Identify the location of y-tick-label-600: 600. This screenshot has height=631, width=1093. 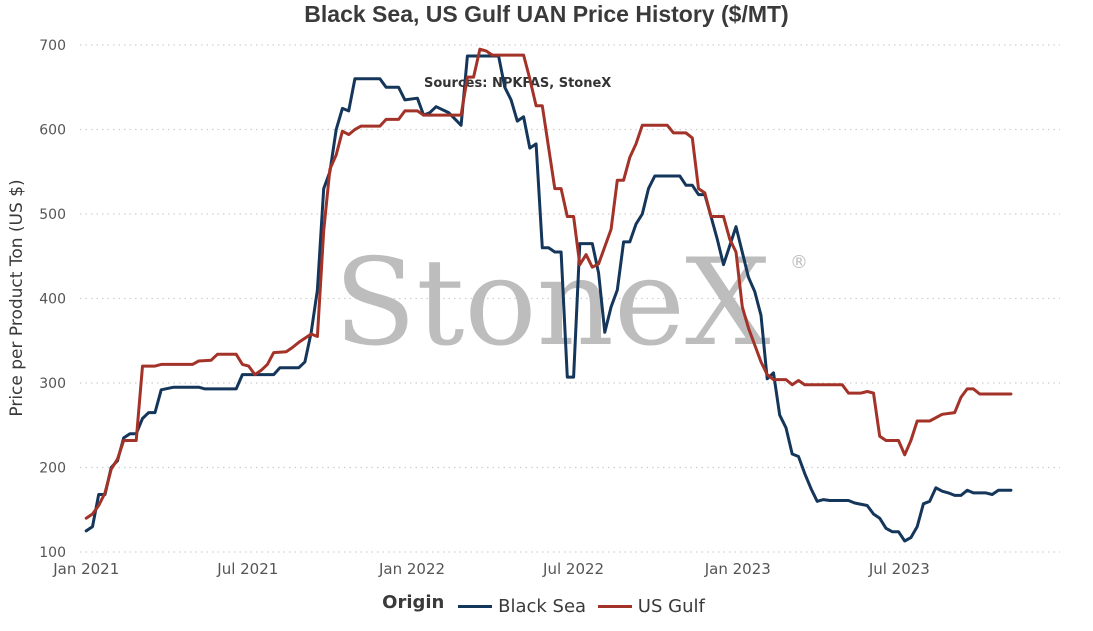
(52, 131).